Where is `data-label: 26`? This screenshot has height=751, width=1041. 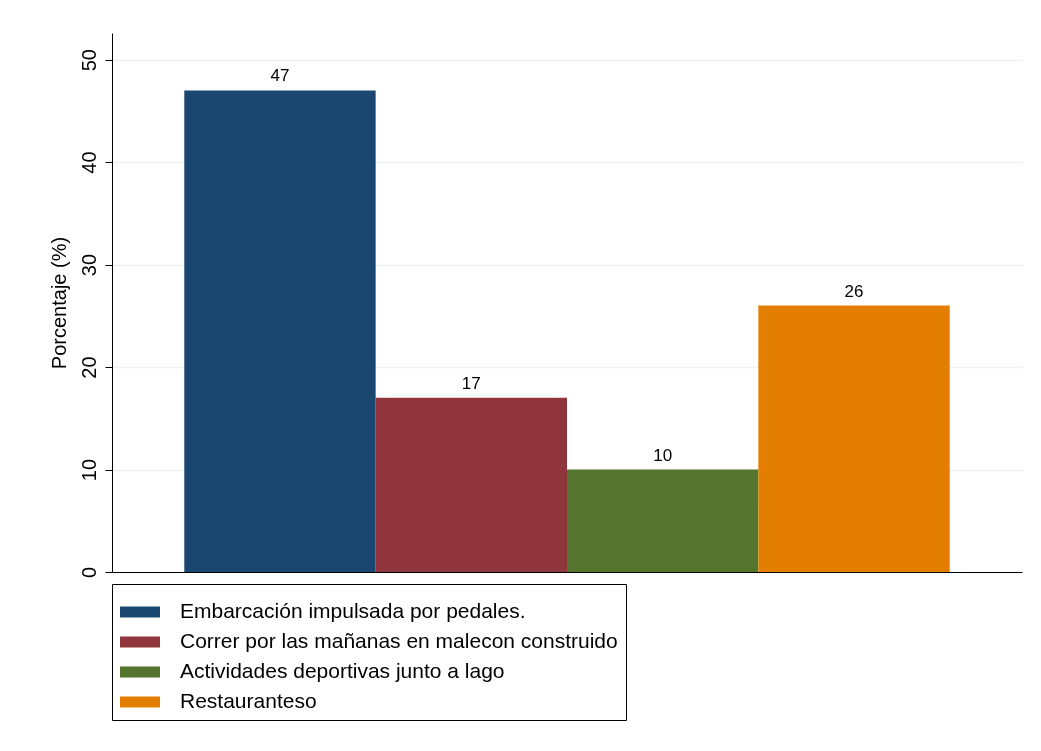
data-label: 26 is located at coordinates (854, 291).